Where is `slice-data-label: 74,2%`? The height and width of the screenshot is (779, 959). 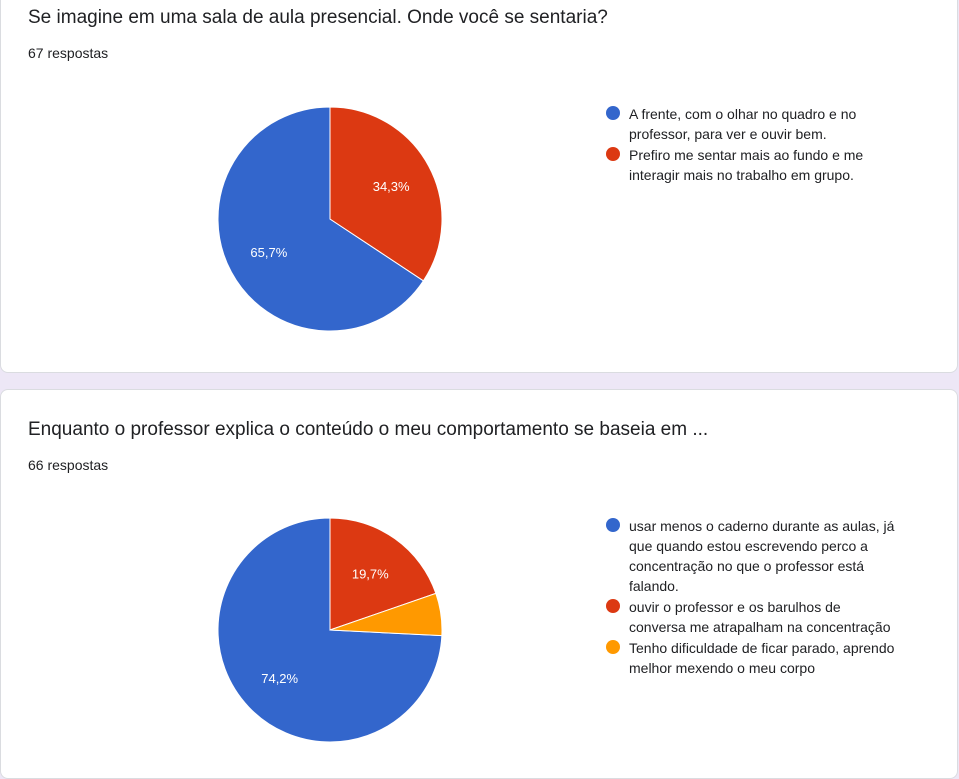
slice-data-label: 74,2% is located at coordinates (279, 678).